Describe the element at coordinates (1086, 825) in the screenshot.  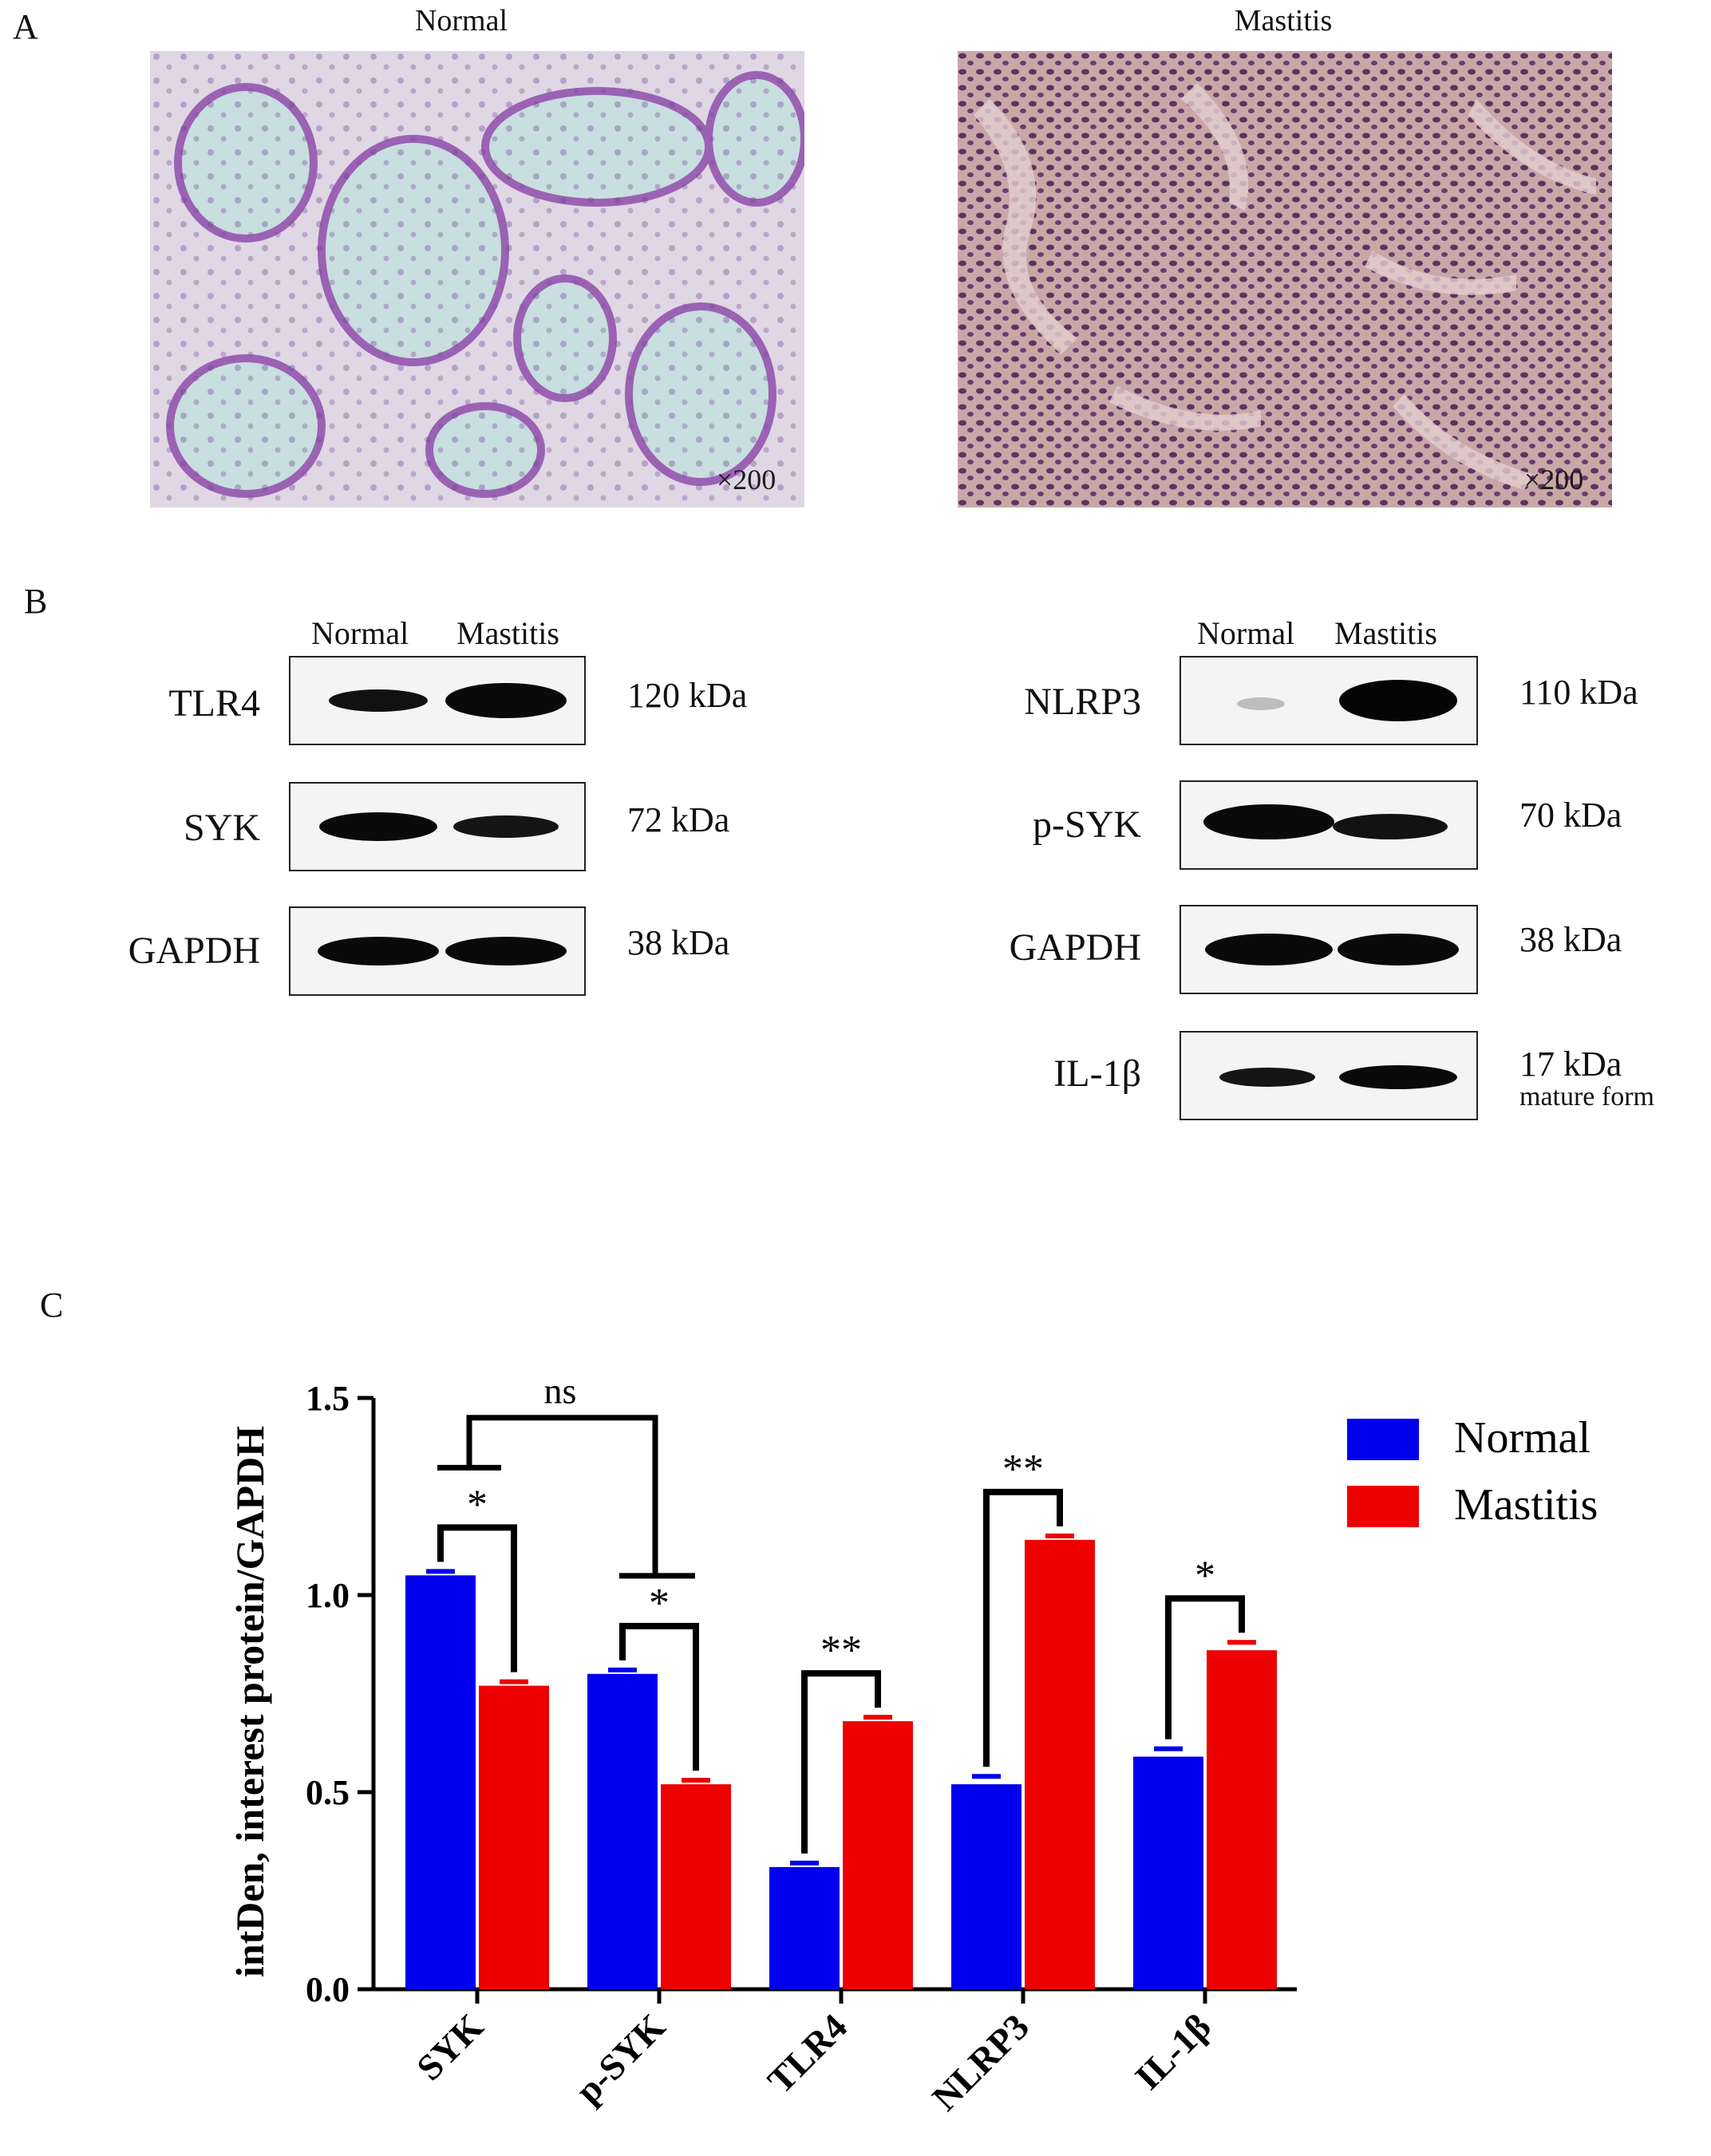
I see `p-syk-label: p-SYK` at that location.